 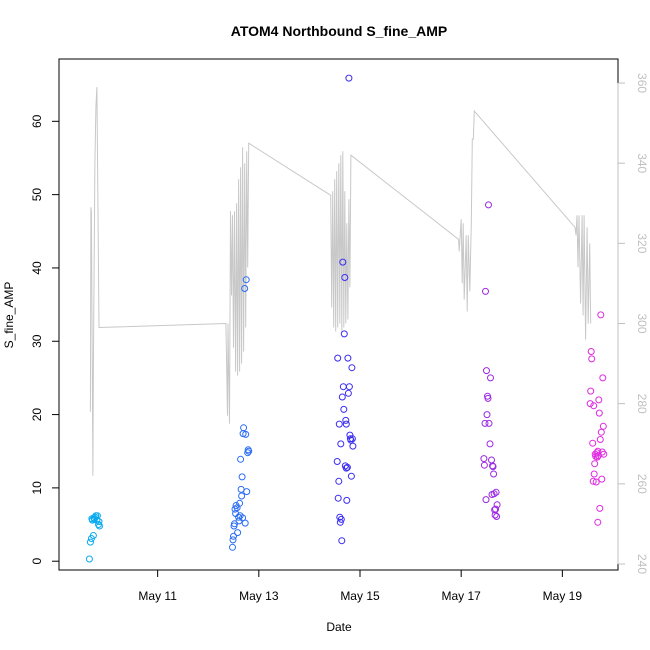 I want to click on x-tick-label-0: May 11, so click(x=157, y=596).